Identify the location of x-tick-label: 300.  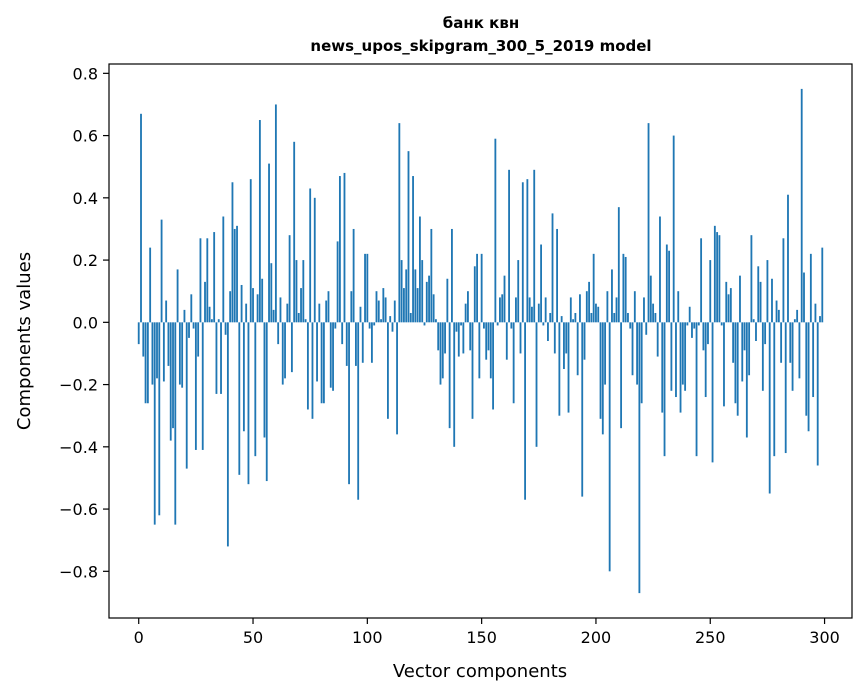
(824, 637).